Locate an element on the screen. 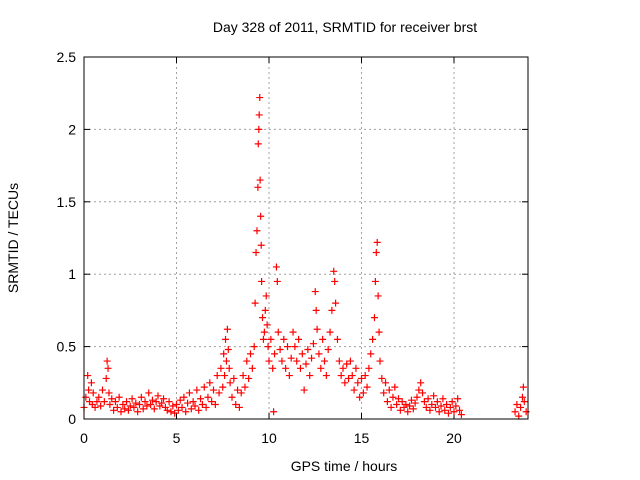  x-tick-label: 15 is located at coordinates (362, 438).